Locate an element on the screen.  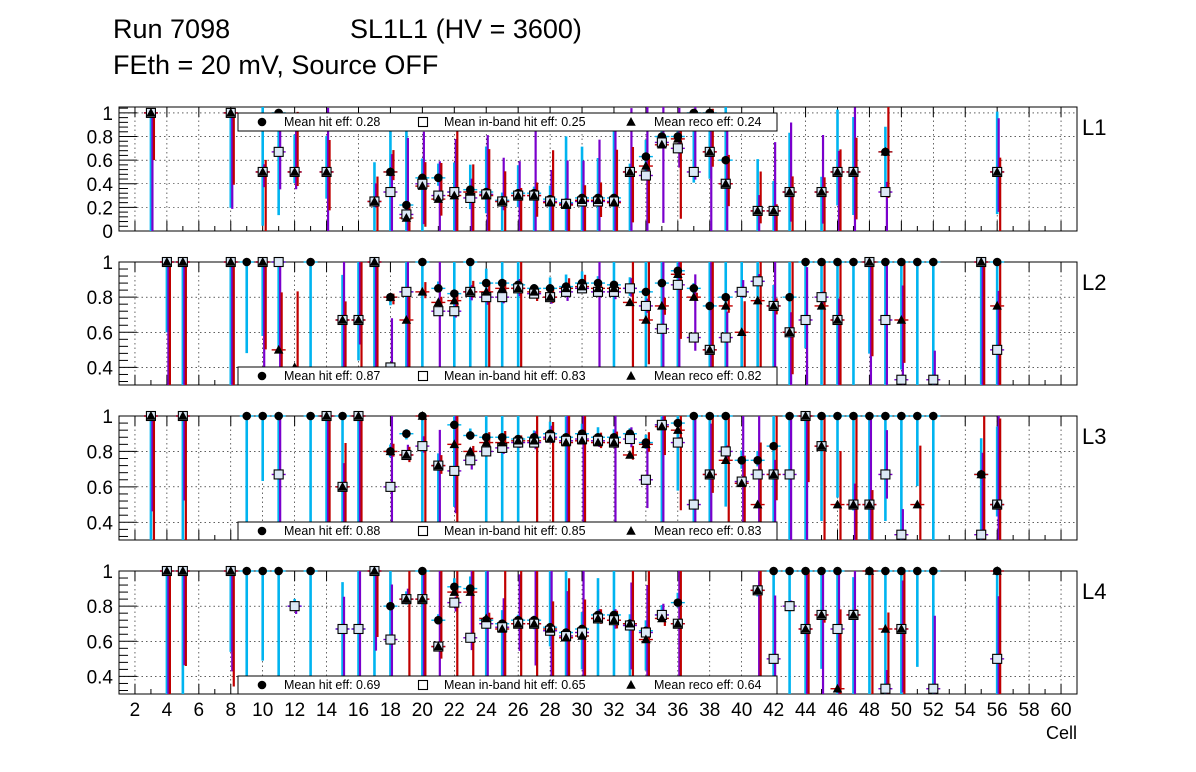
x-tick-label: 52 is located at coordinates (933, 710).